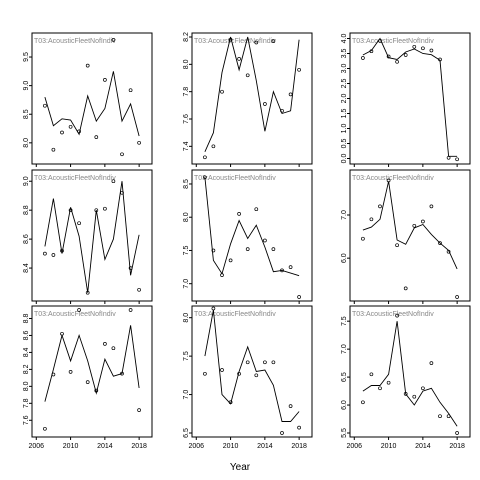 Image resolution: width=480 pixels, height=480 pixels. Describe the element at coordinates (344, 433) in the screenshot. I see `y-tick-label: 5.5` at that location.